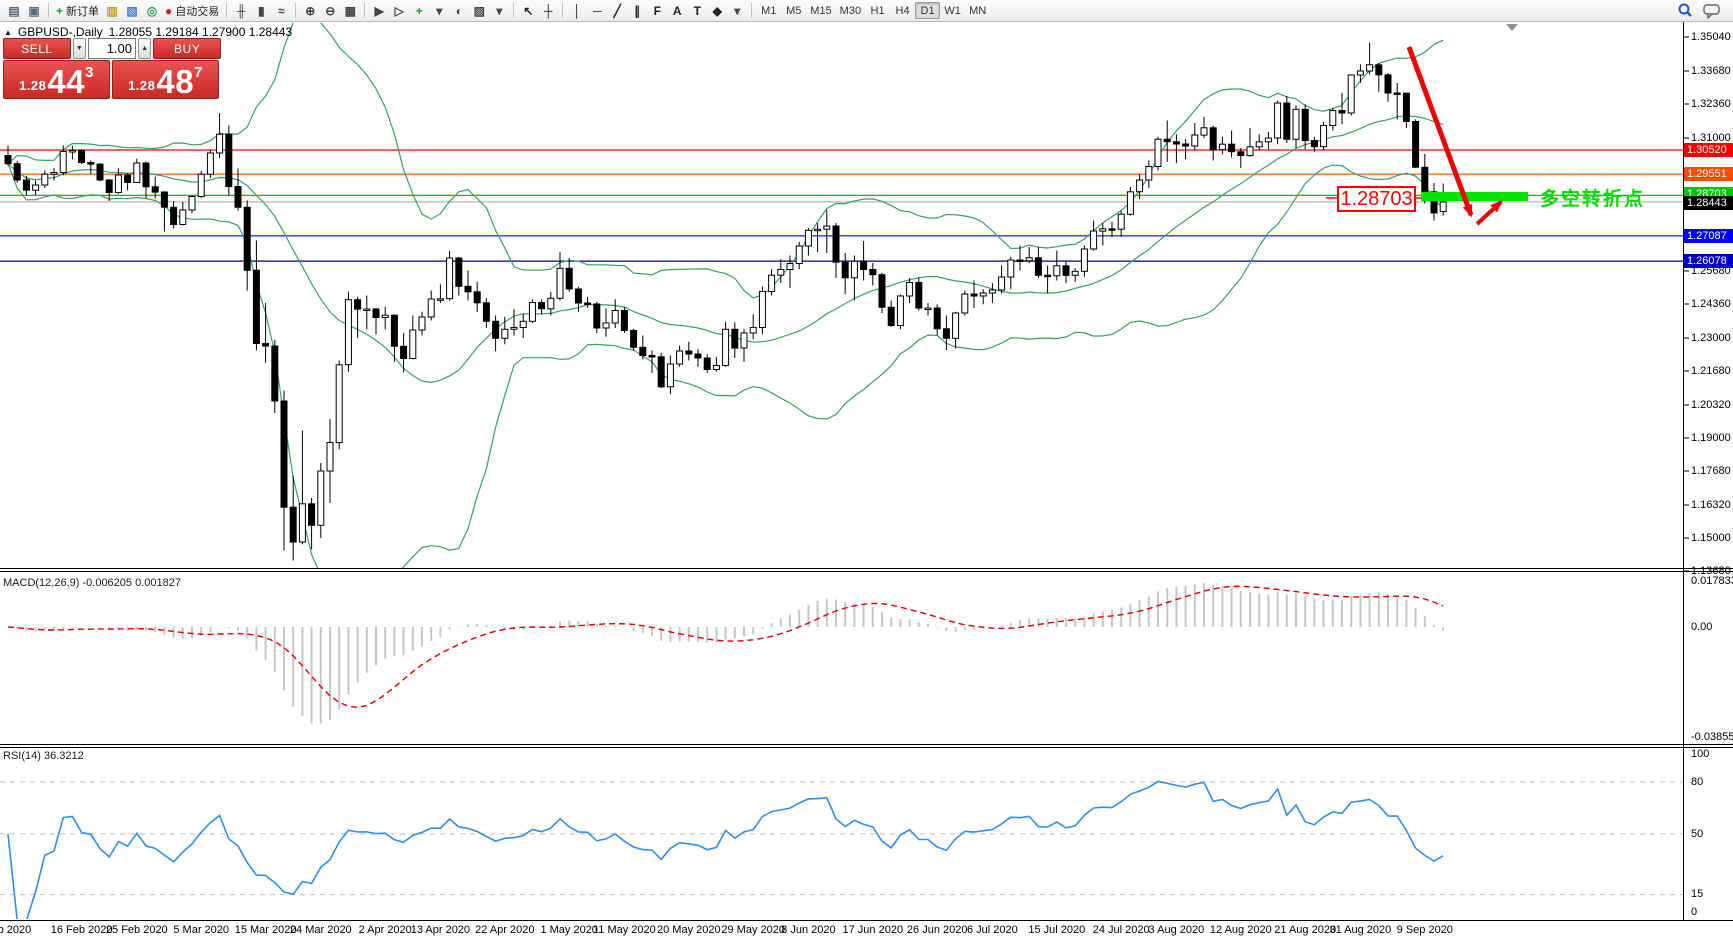  What do you see at coordinates (1176, 930) in the screenshot?
I see `date-axis-label: 3 Aug 2020` at bounding box center [1176, 930].